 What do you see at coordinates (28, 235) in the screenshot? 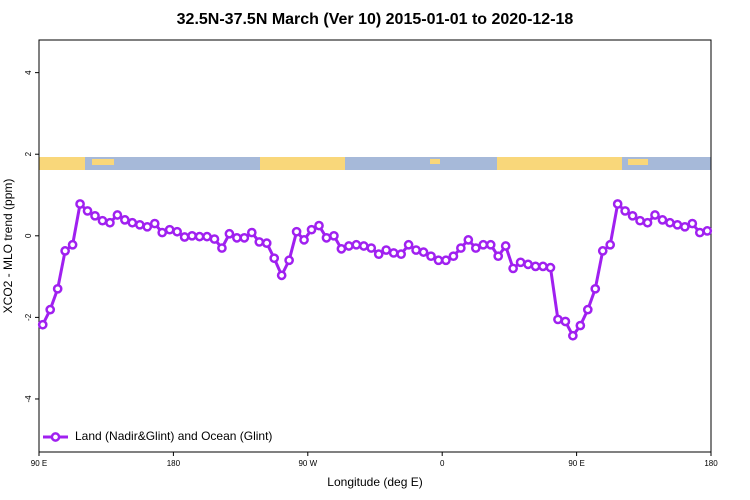
I see `y-tick-label: 0` at bounding box center [28, 235].